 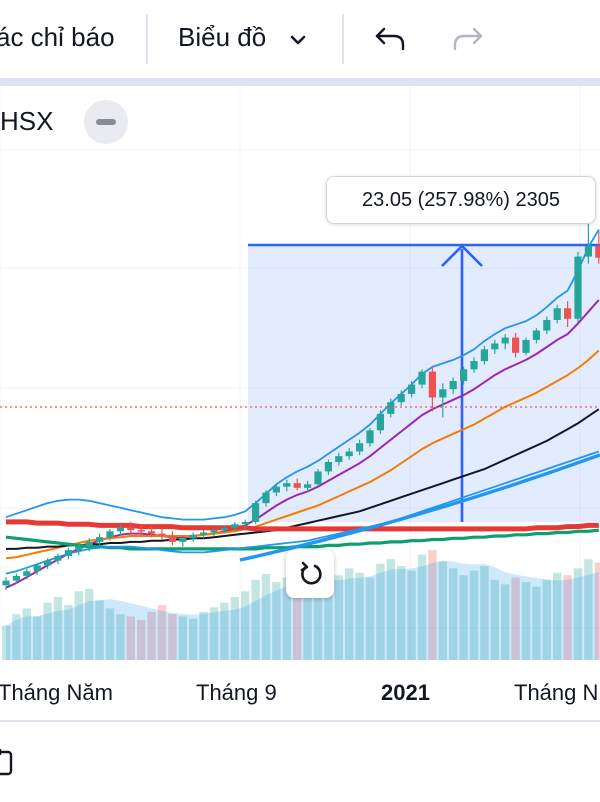 I want to click on chevron-down-icon, so click(x=298, y=40).